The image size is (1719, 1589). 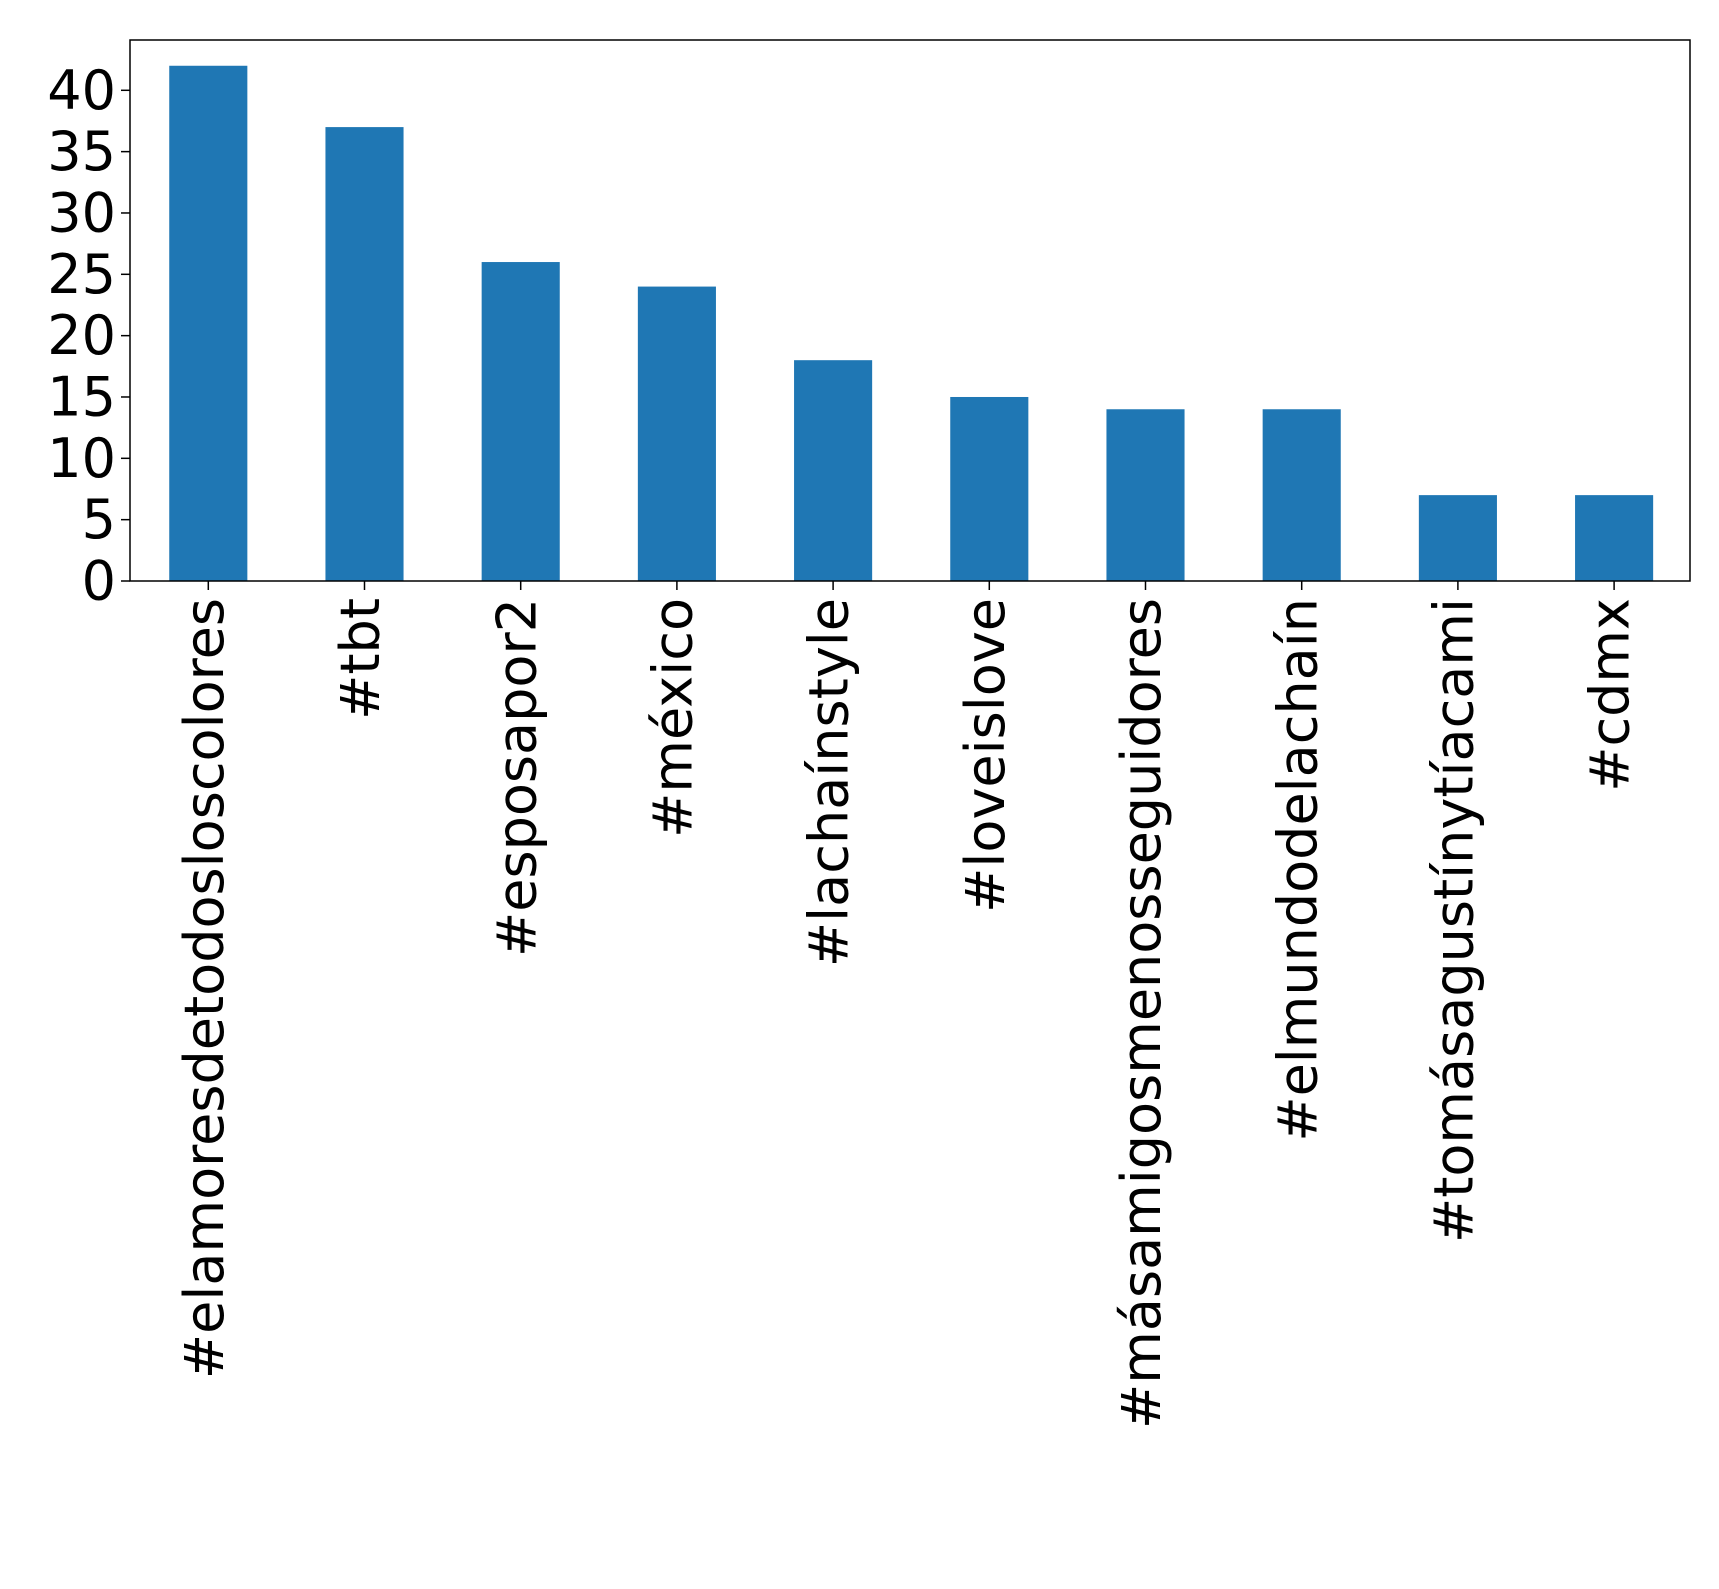 I want to click on x-tick-label: #elamoresdetodosloscolores, so click(x=204, y=988).